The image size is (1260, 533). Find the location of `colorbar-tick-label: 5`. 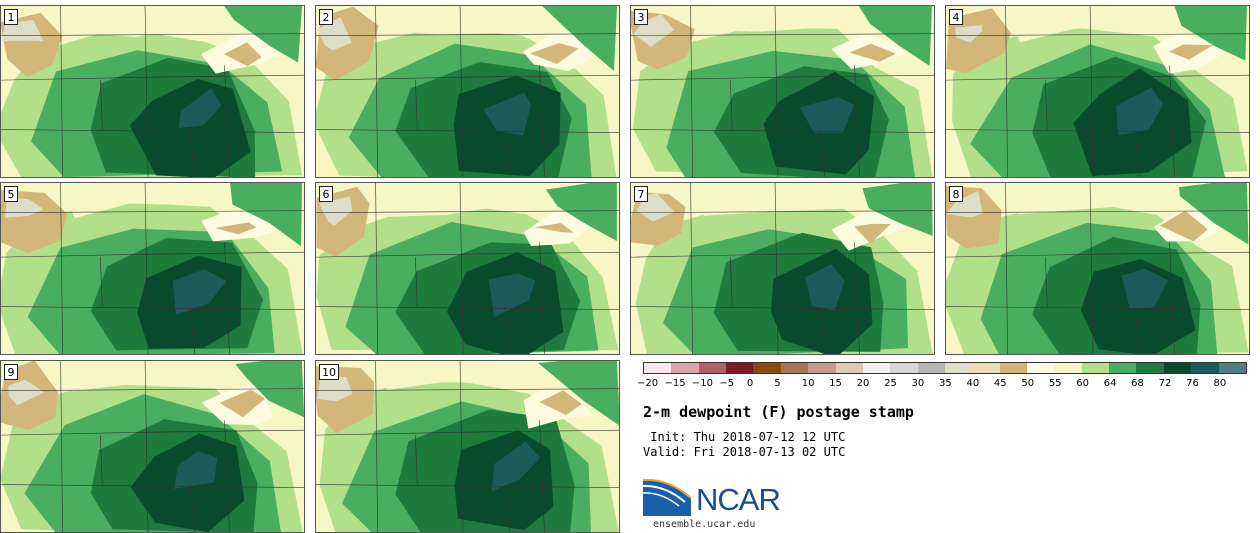

colorbar-tick-label: 5 is located at coordinates (777, 383).